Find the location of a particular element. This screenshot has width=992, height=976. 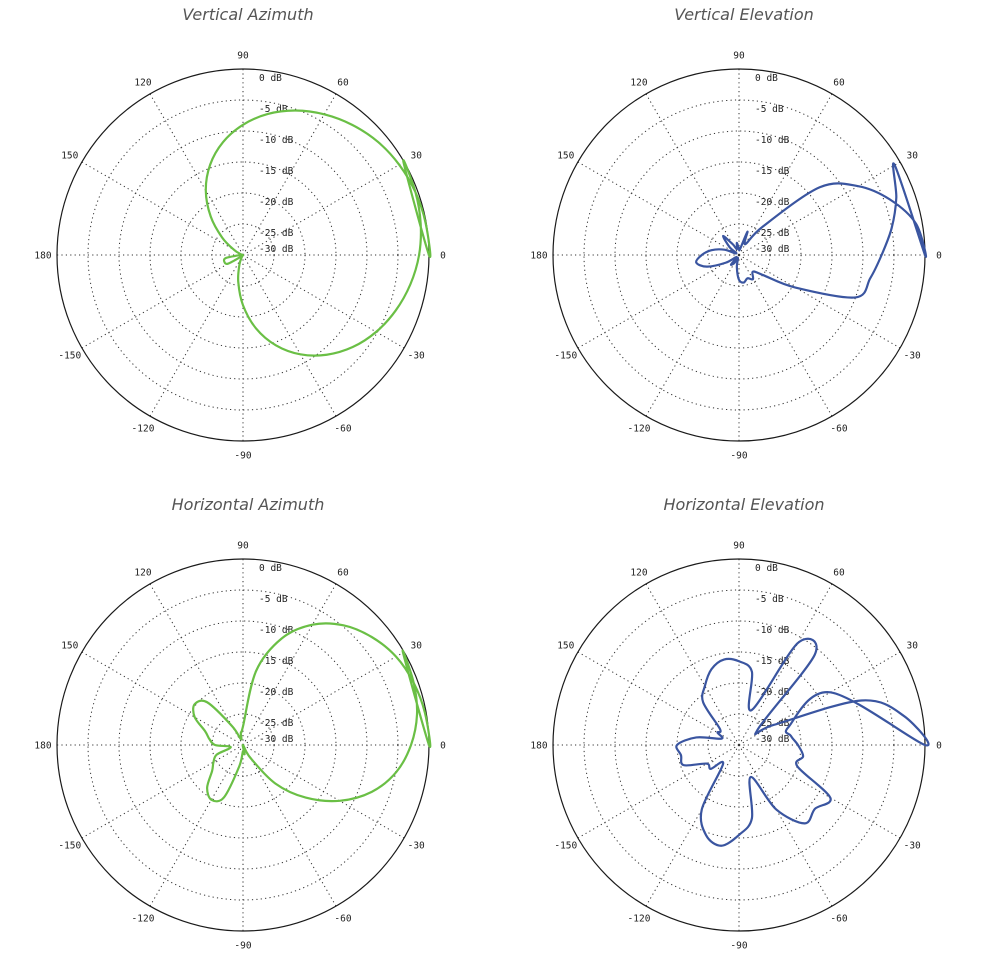

chart-title: Horizontal Elevation is located at coordinates (744, 504).